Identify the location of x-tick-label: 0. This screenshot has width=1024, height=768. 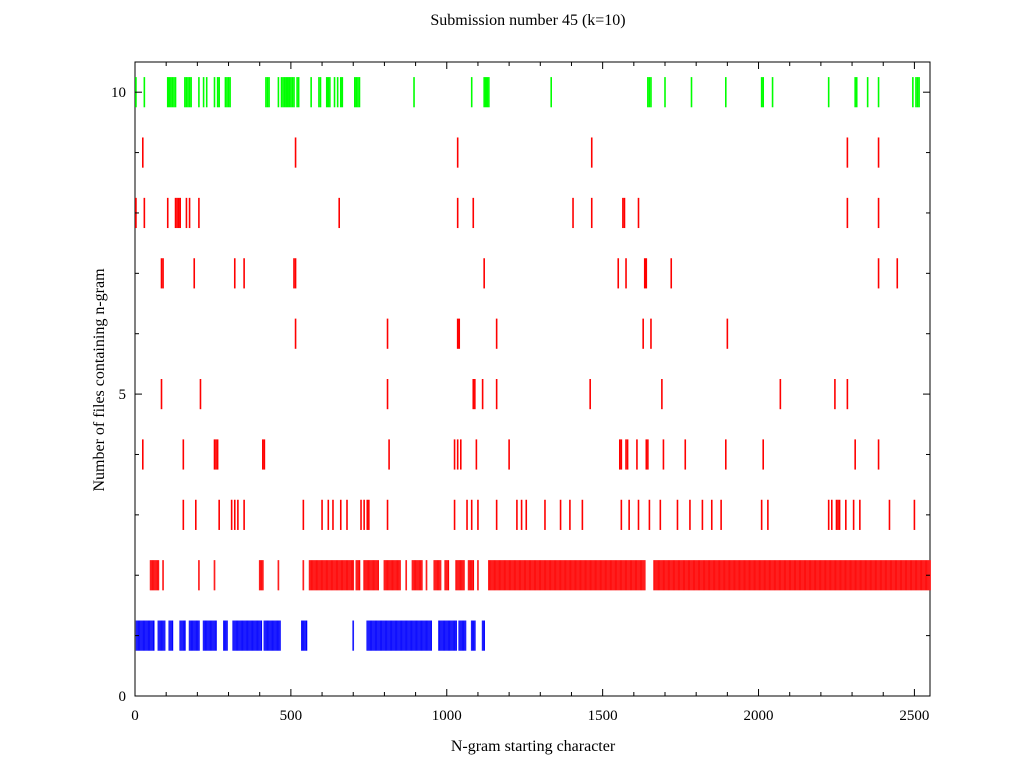
(135, 716).